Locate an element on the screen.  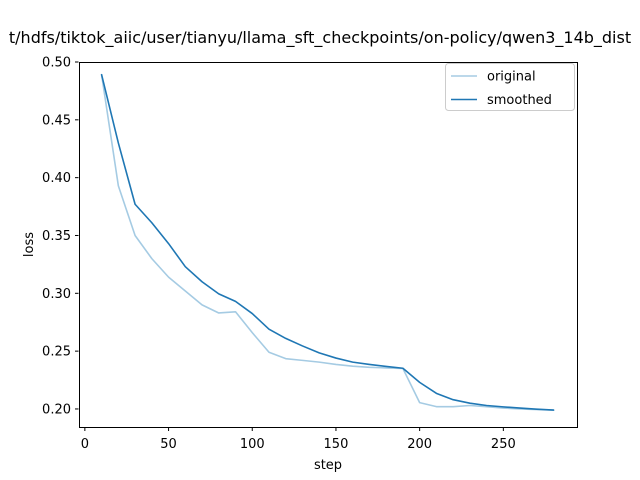
y-tick-label: 0.40 is located at coordinates (56, 178).